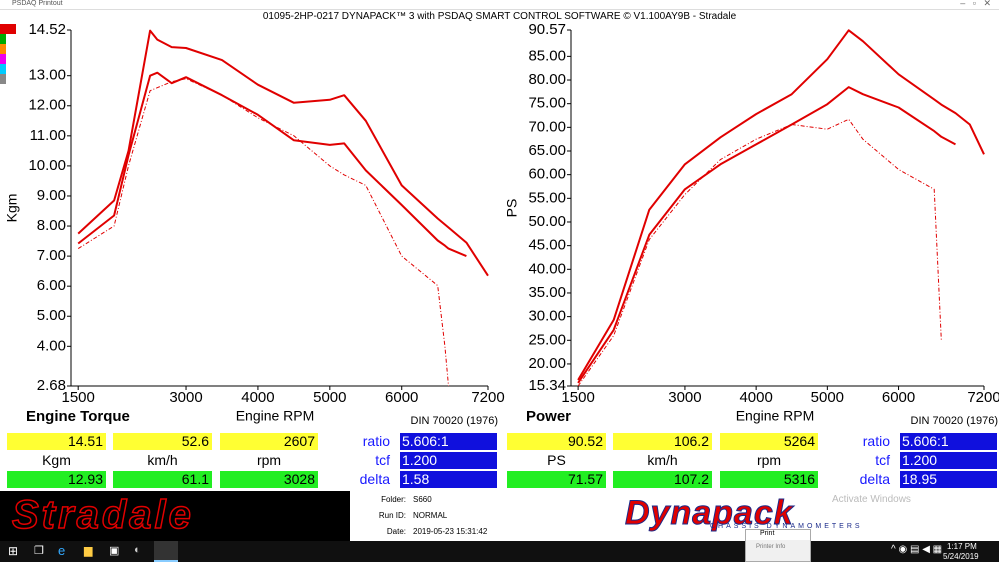 The height and width of the screenshot is (562, 999). I want to click on activation-watermark: Activate Windows, so click(871, 499).